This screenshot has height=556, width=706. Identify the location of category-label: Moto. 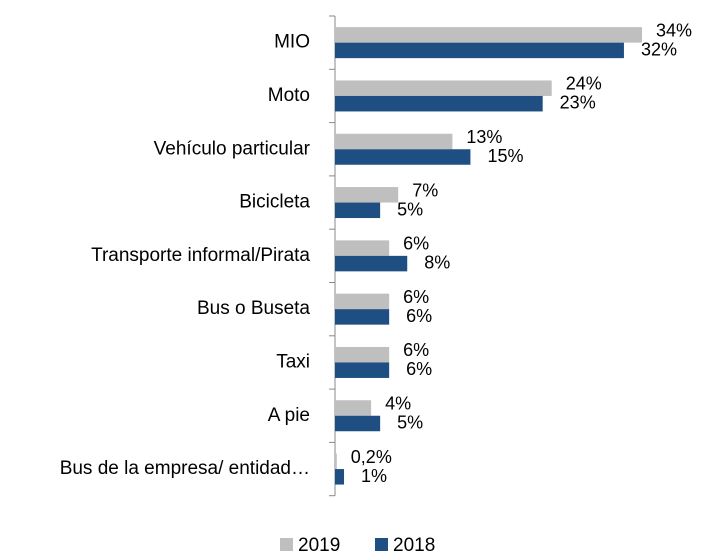
(289, 95).